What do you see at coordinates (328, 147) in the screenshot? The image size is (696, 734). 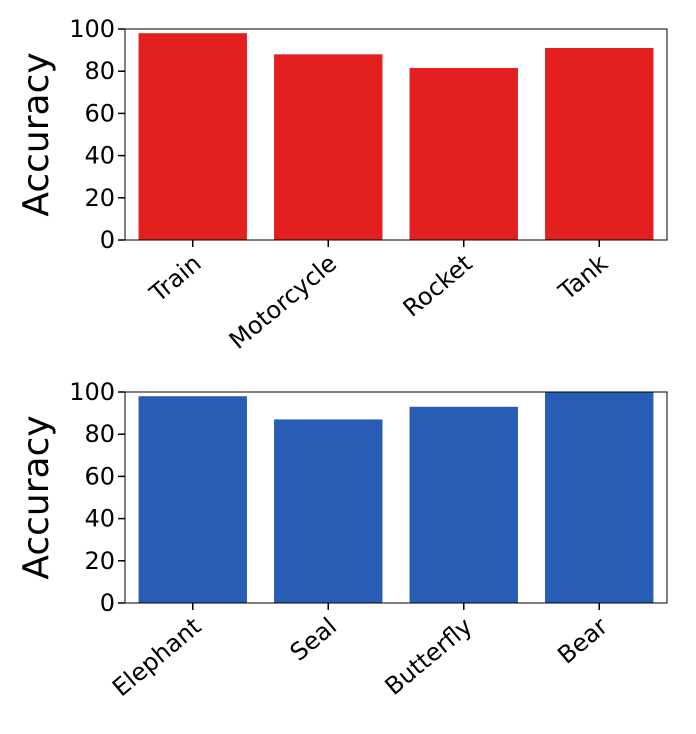 I see `bar-motorcycle` at bounding box center [328, 147].